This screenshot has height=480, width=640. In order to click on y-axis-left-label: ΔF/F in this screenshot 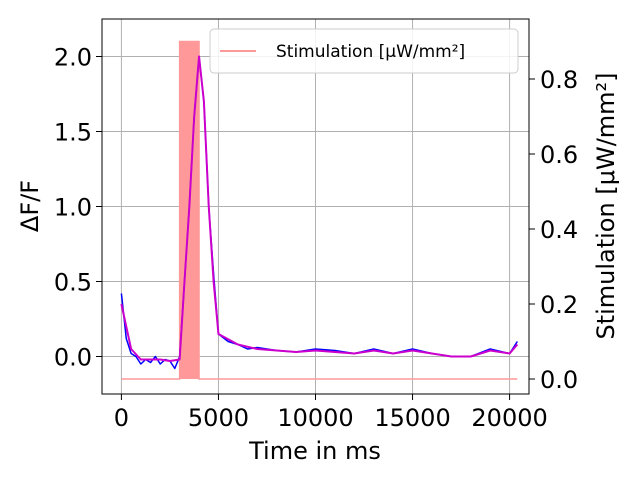, I will do `click(30, 206)`.